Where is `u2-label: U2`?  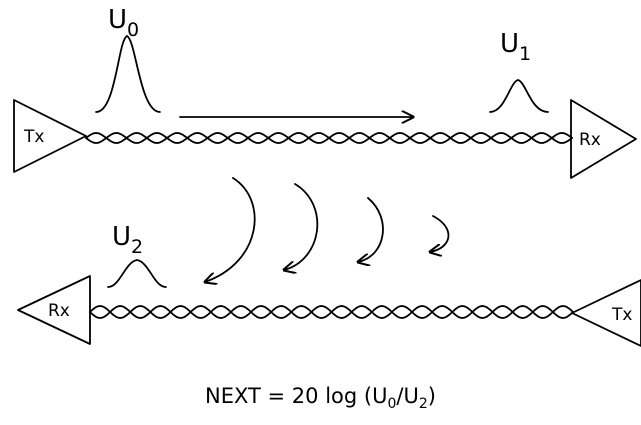
u2-label: U2 is located at coordinates (127, 240).